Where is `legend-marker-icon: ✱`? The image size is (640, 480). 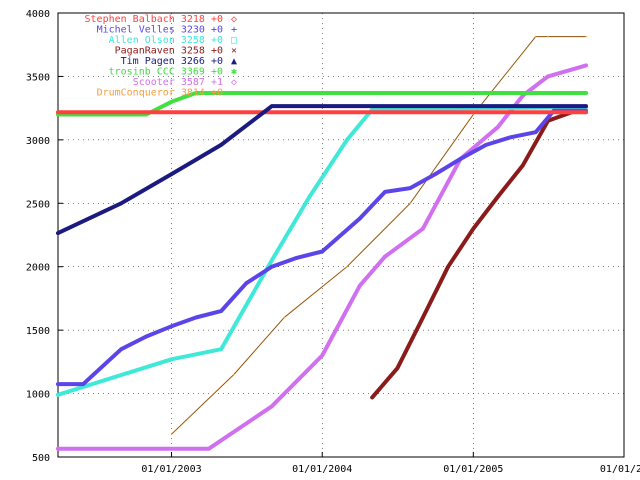 legend-marker-icon: ✱ is located at coordinates (234, 72).